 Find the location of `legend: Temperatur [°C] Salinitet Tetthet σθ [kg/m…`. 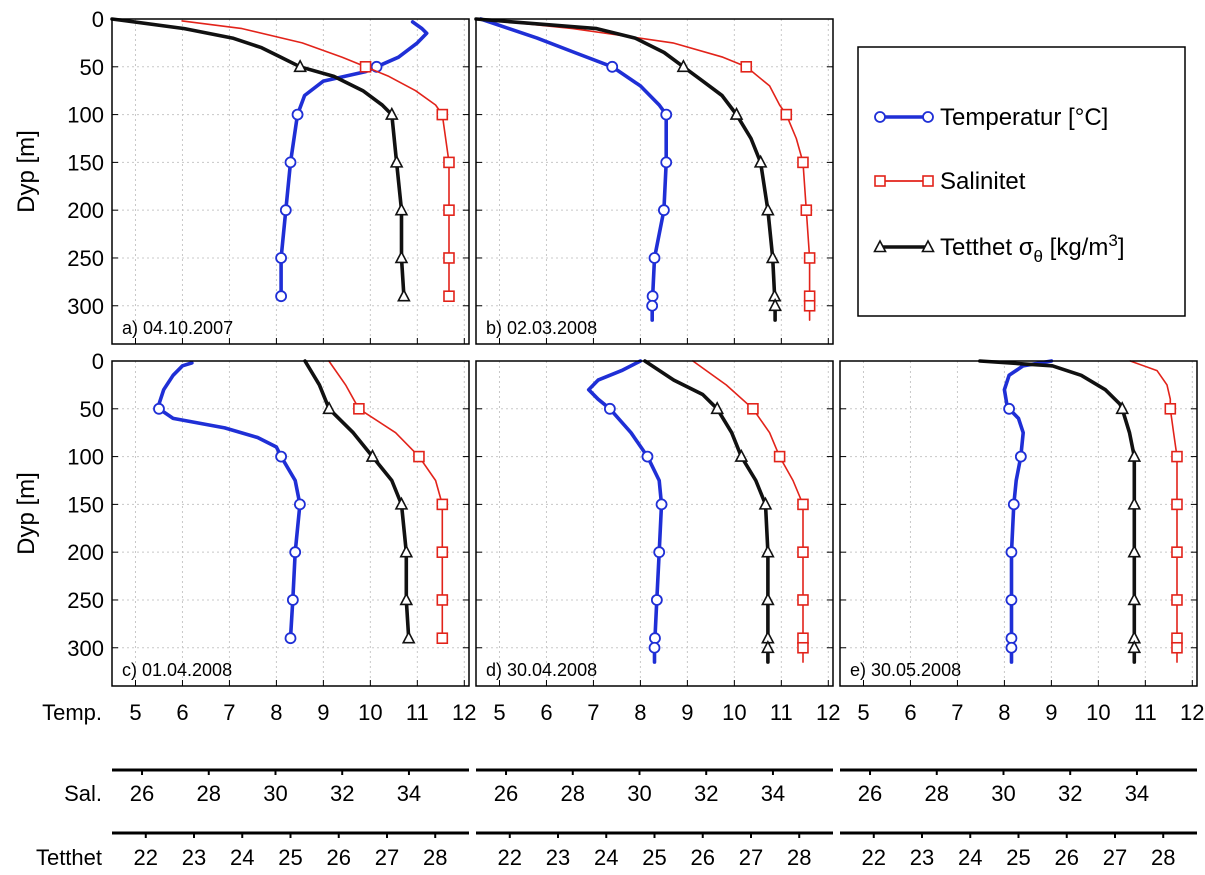

legend: Temperatur [°C] Salinitet Tetthet σθ [kg/m… is located at coordinates (1021, 181).